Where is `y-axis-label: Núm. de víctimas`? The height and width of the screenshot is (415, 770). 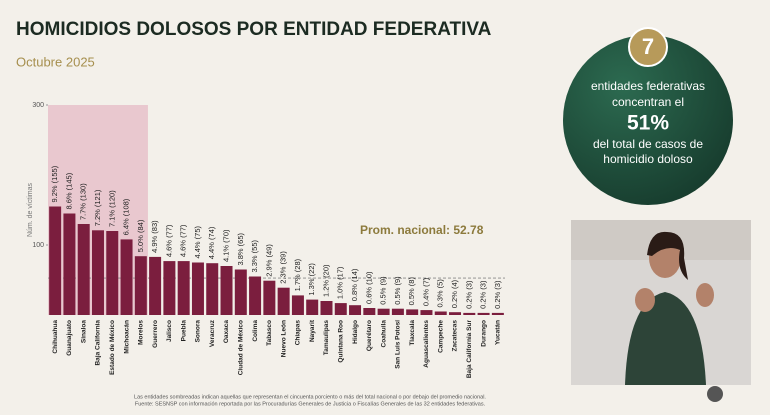
y-axis-label: Núm. de víctimas is located at coordinates (30, 209).